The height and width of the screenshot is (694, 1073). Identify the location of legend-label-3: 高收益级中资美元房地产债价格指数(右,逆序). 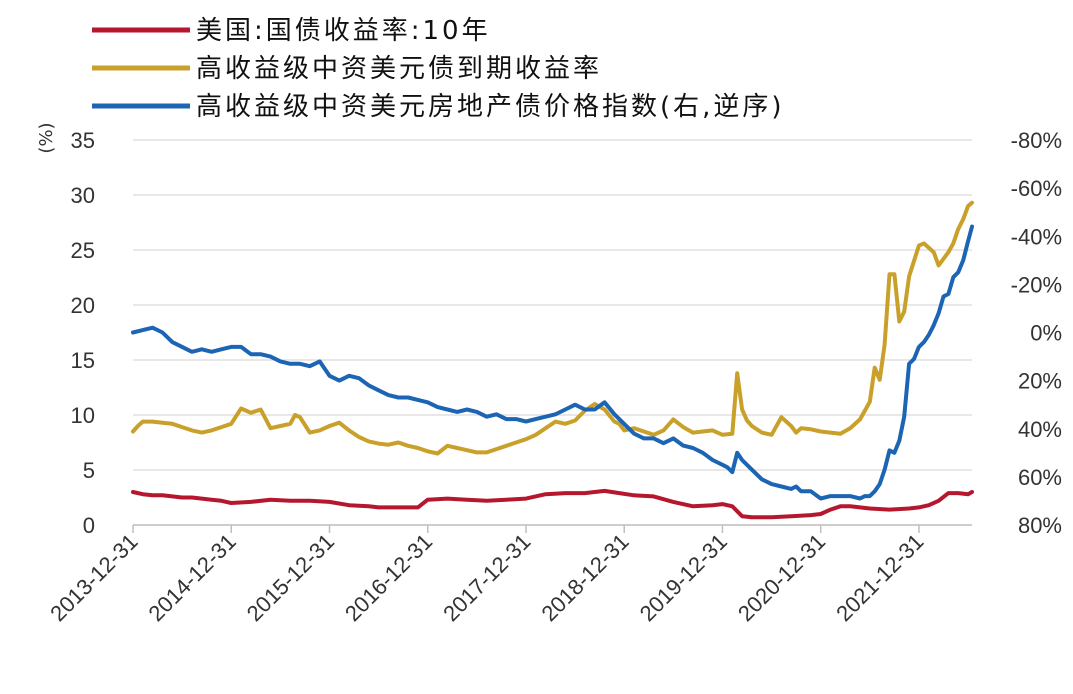
(490, 107).